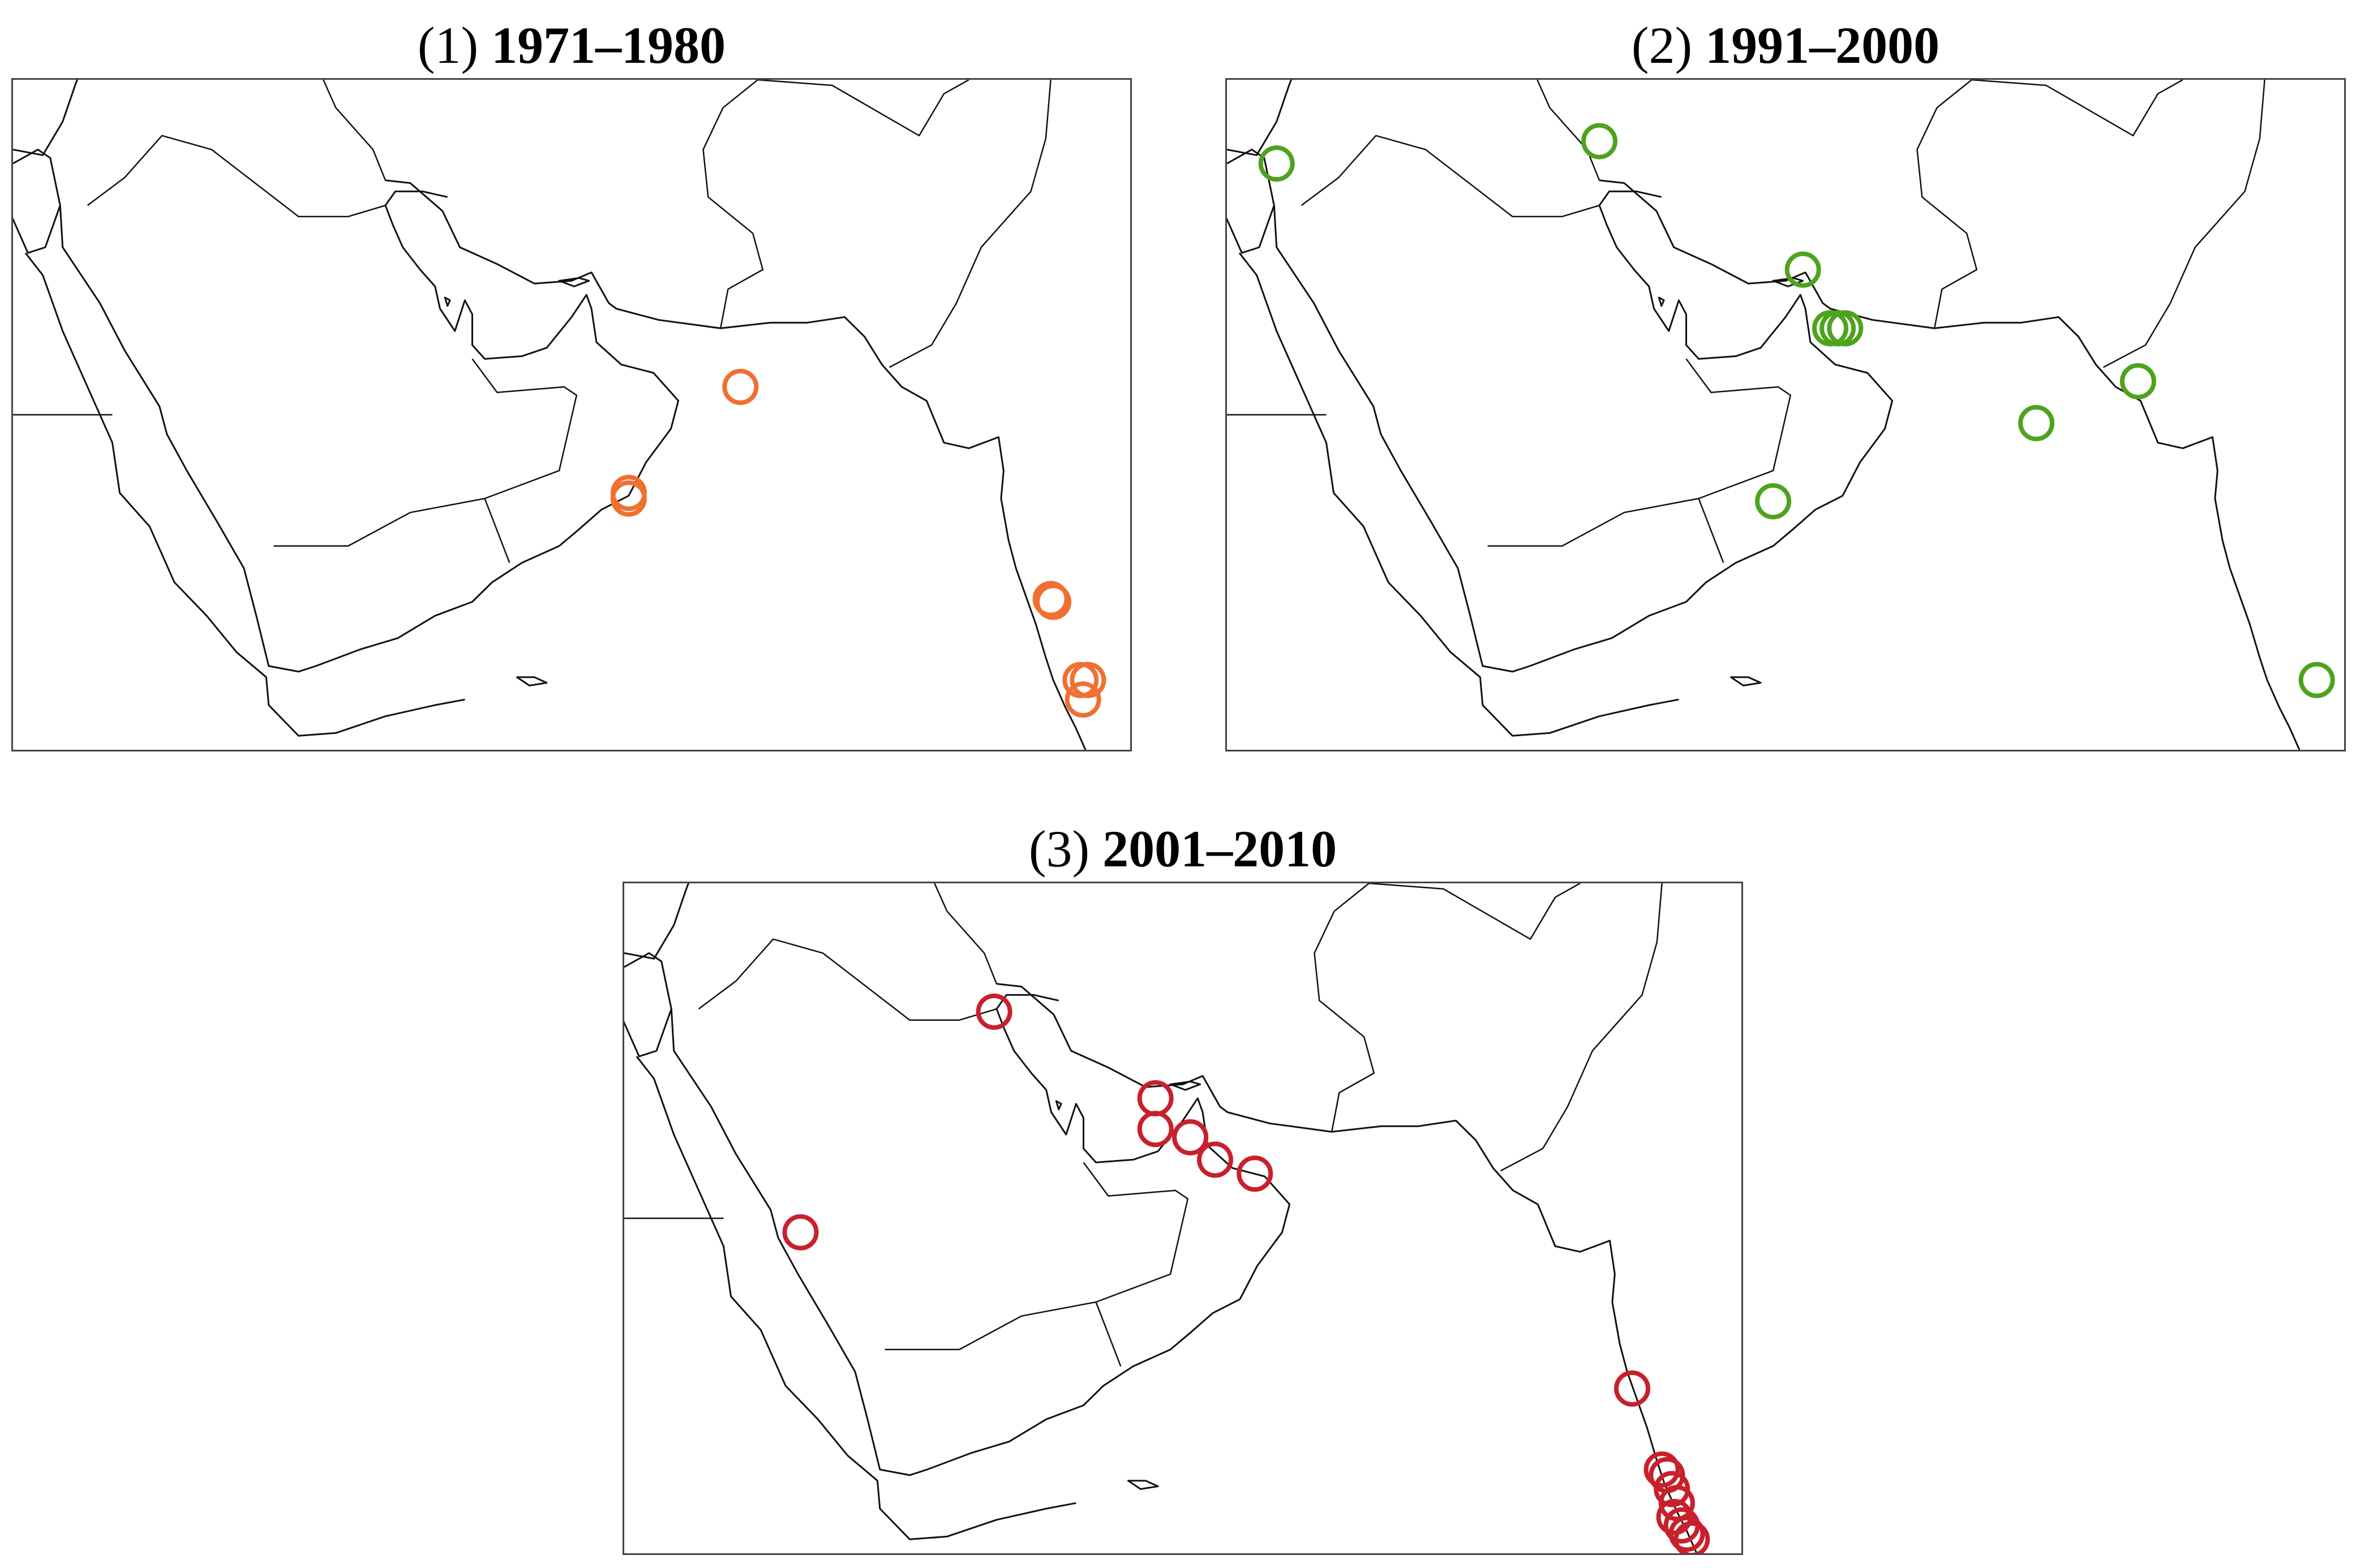  Describe the element at coordinates (1822, 45) in the screenshot. I see `panel-period: 1991–2000` at that location.